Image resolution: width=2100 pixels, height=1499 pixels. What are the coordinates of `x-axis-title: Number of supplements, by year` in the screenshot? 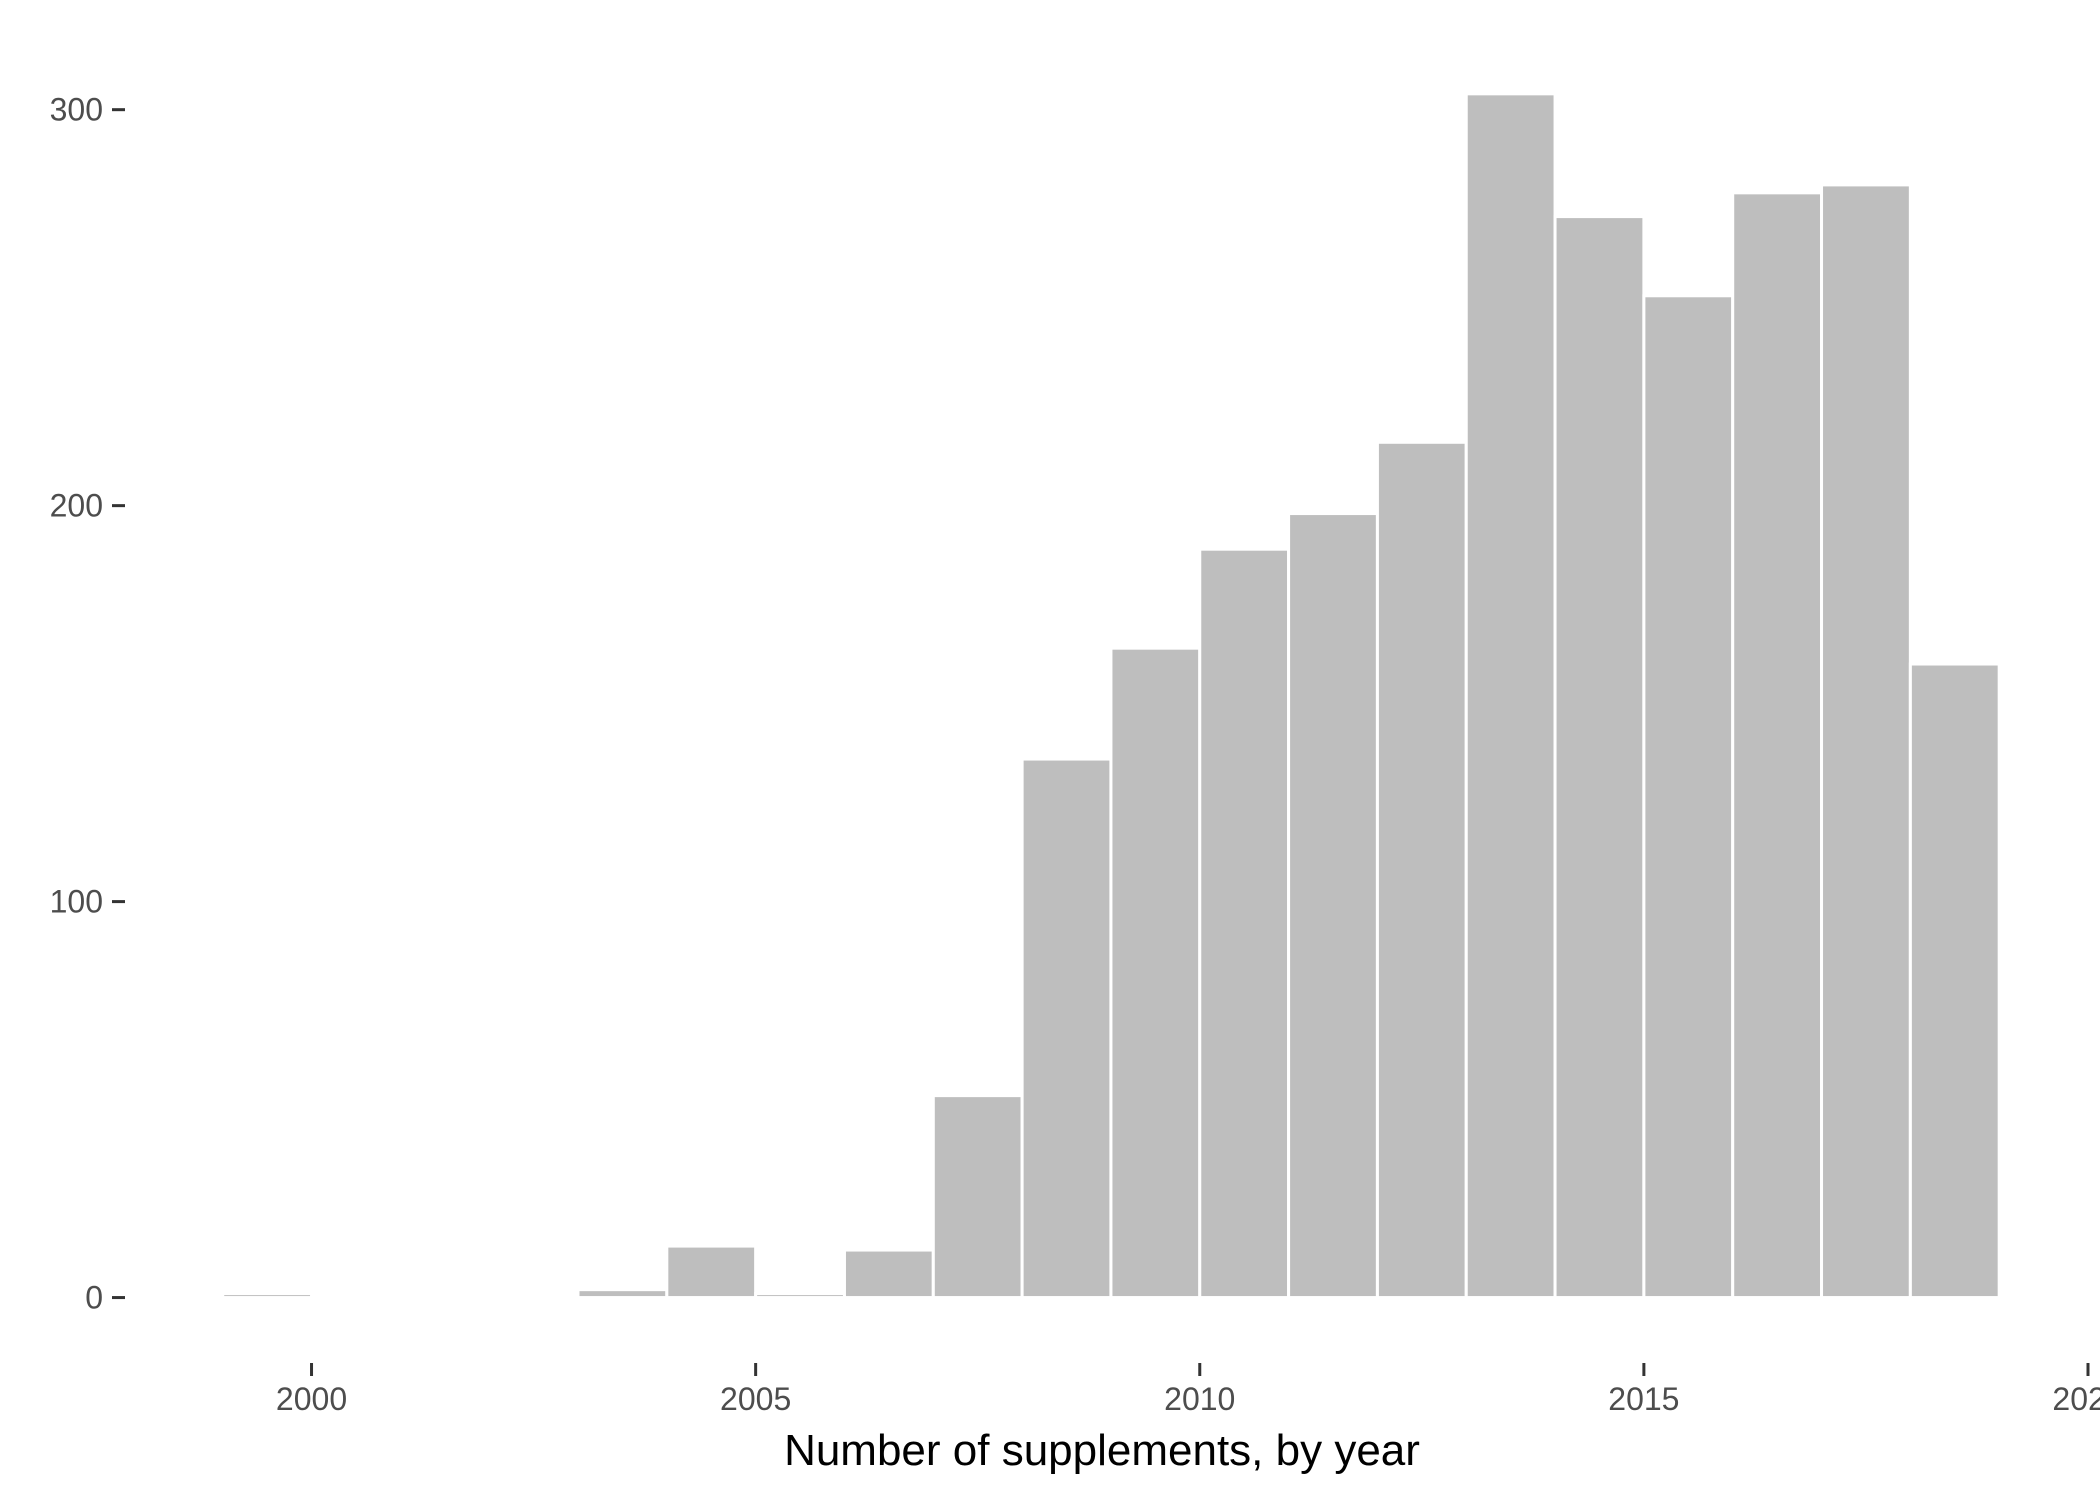 It's located at (1102, 1450).